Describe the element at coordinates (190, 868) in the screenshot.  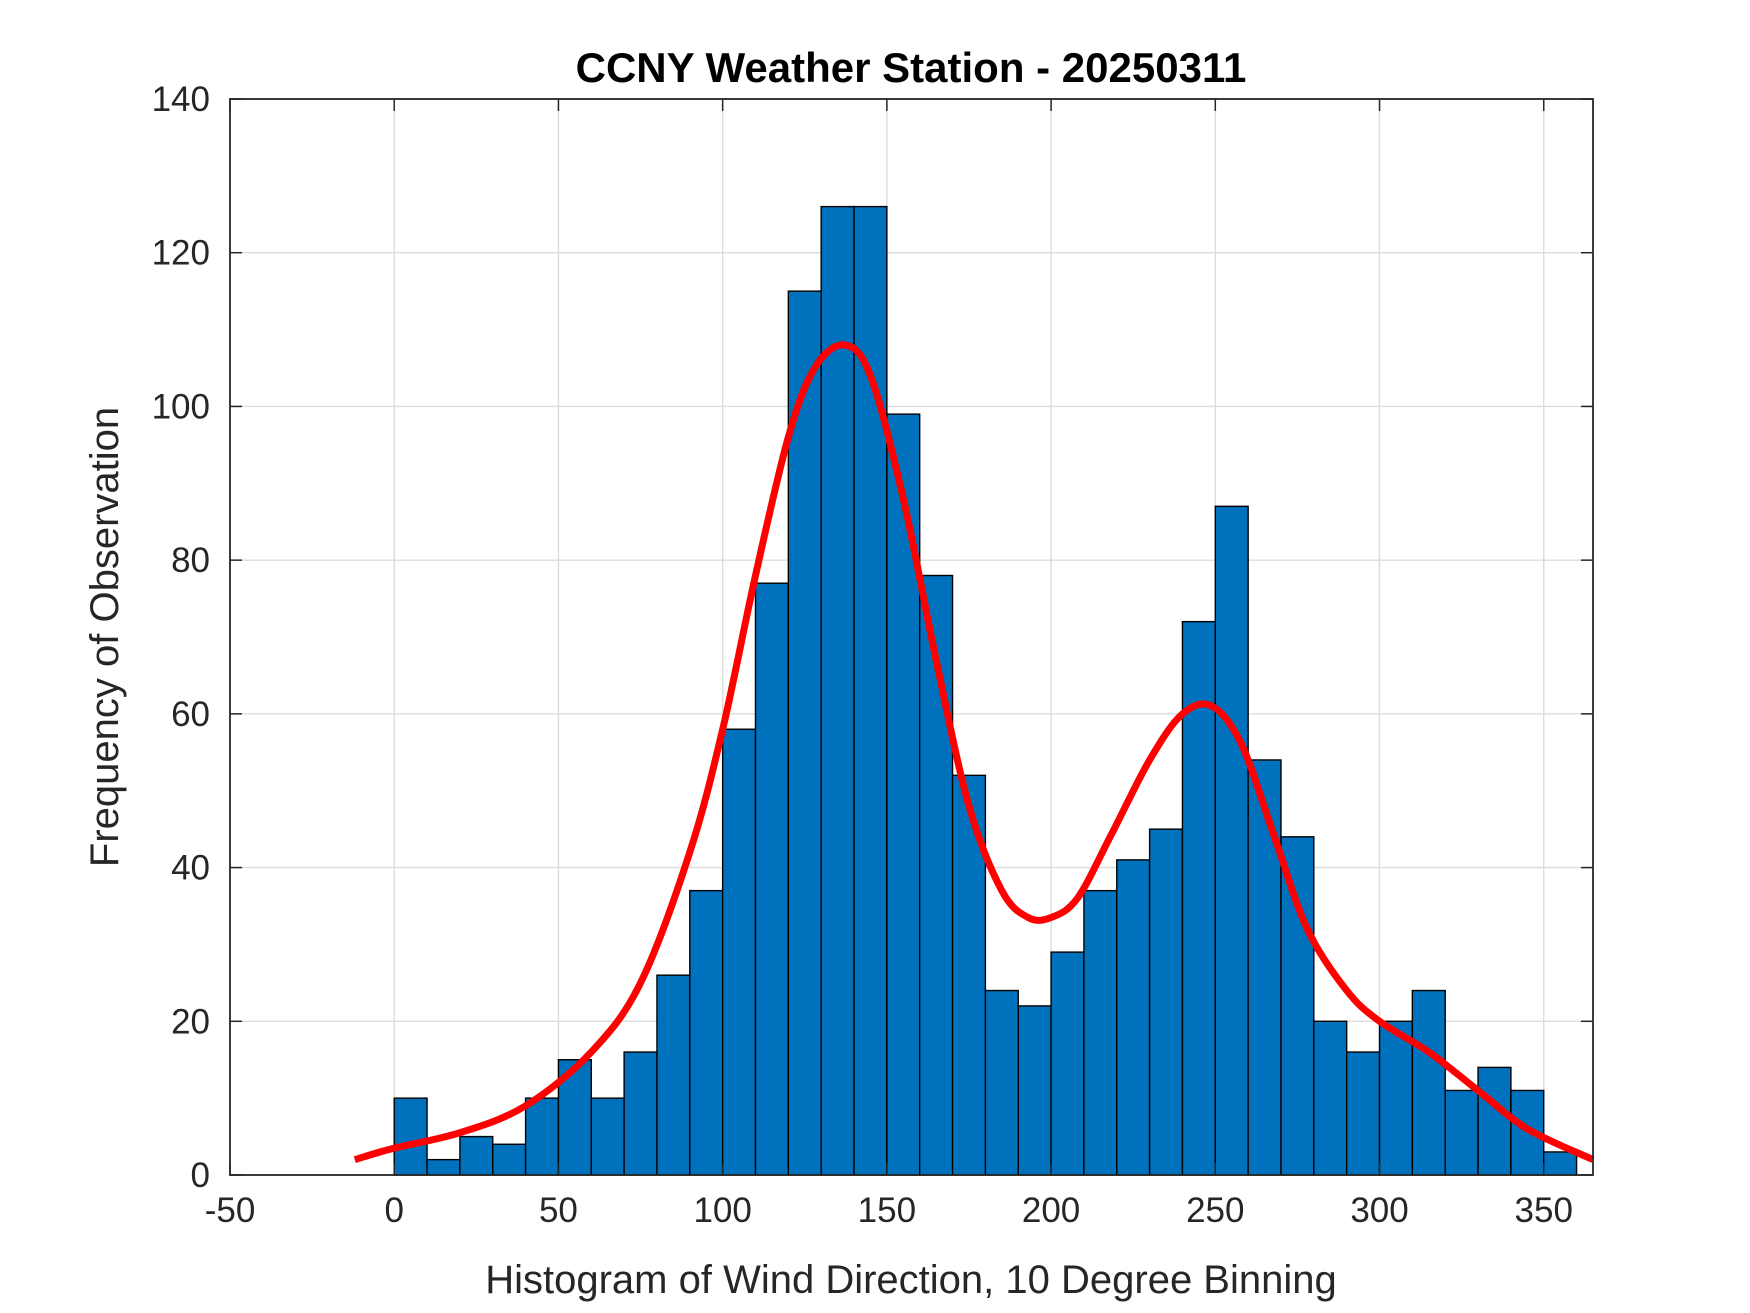
I see `y-tick-label: 40` at that location.